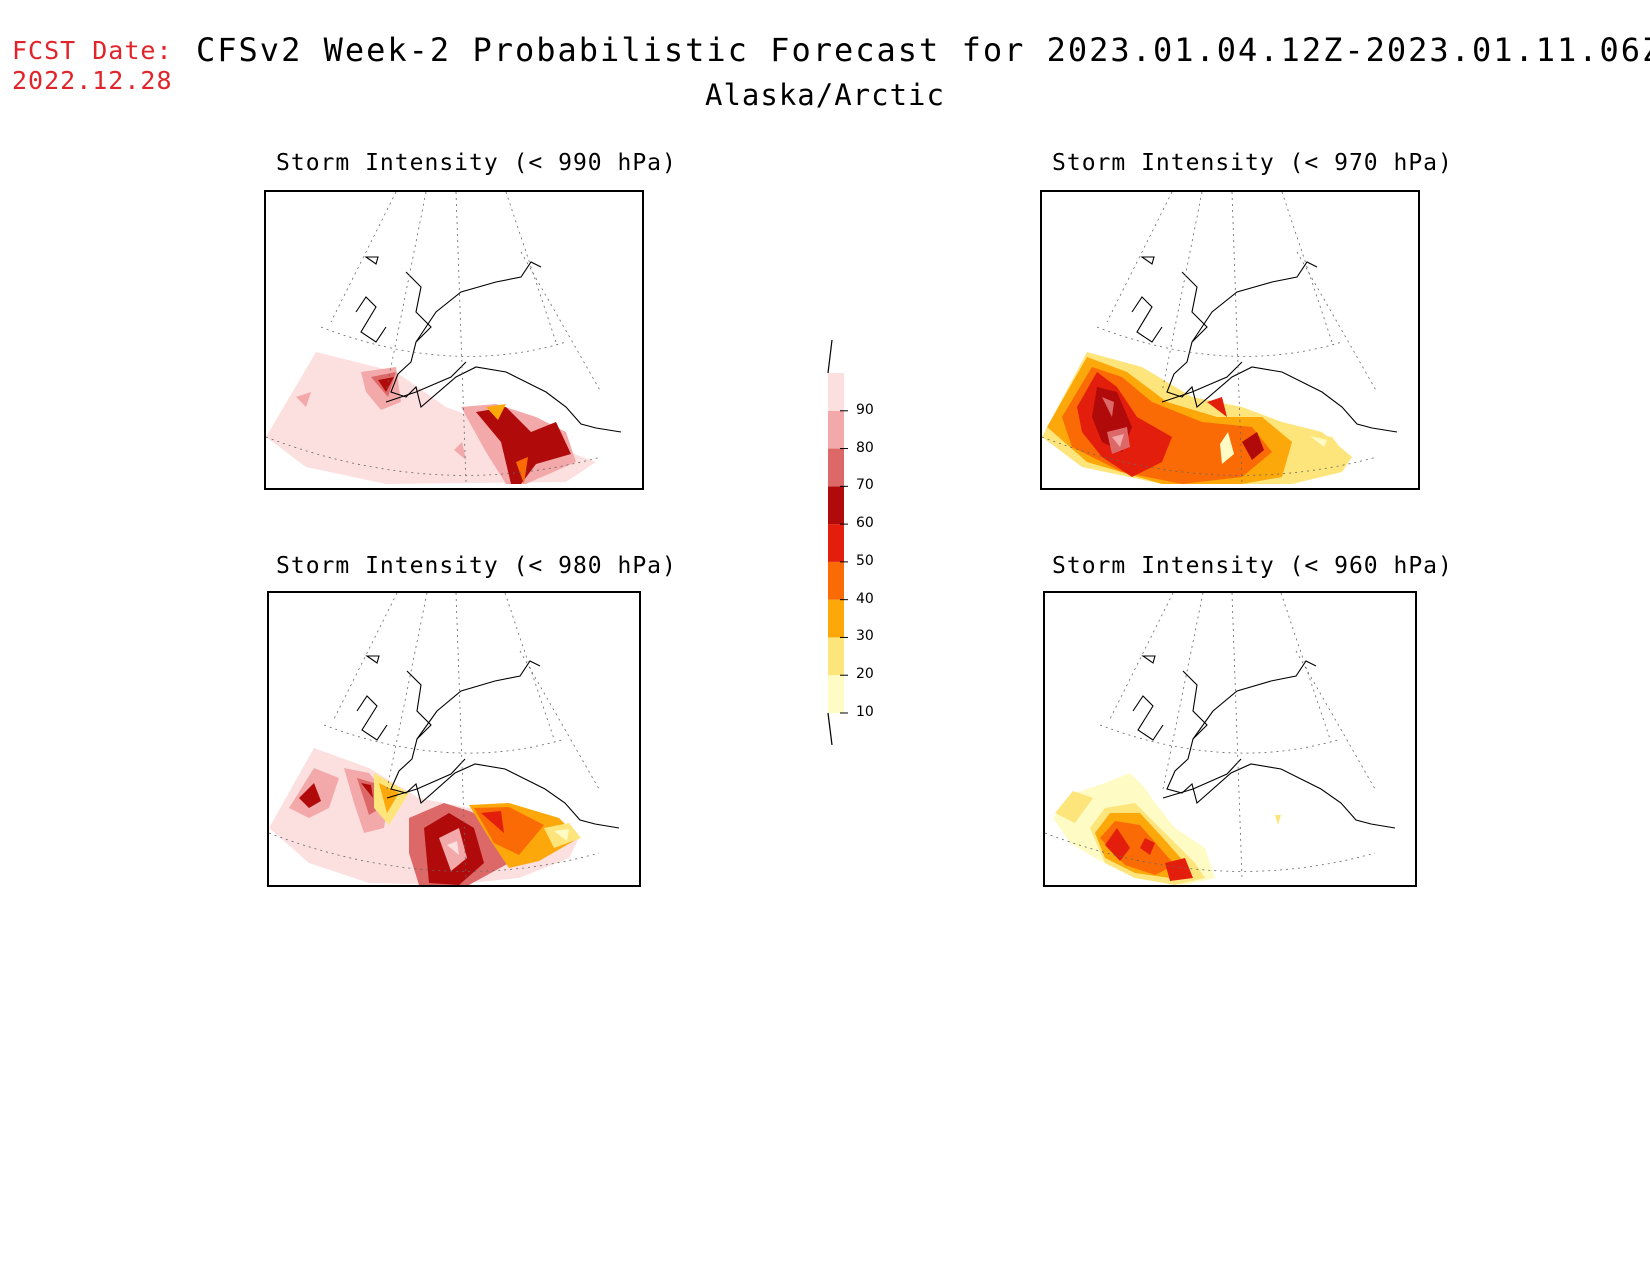 This screenshot has width=1650, height=1275. I want to click on panel-title-970: Storm Intensity (< 970 hPa), so click(1252, 163).